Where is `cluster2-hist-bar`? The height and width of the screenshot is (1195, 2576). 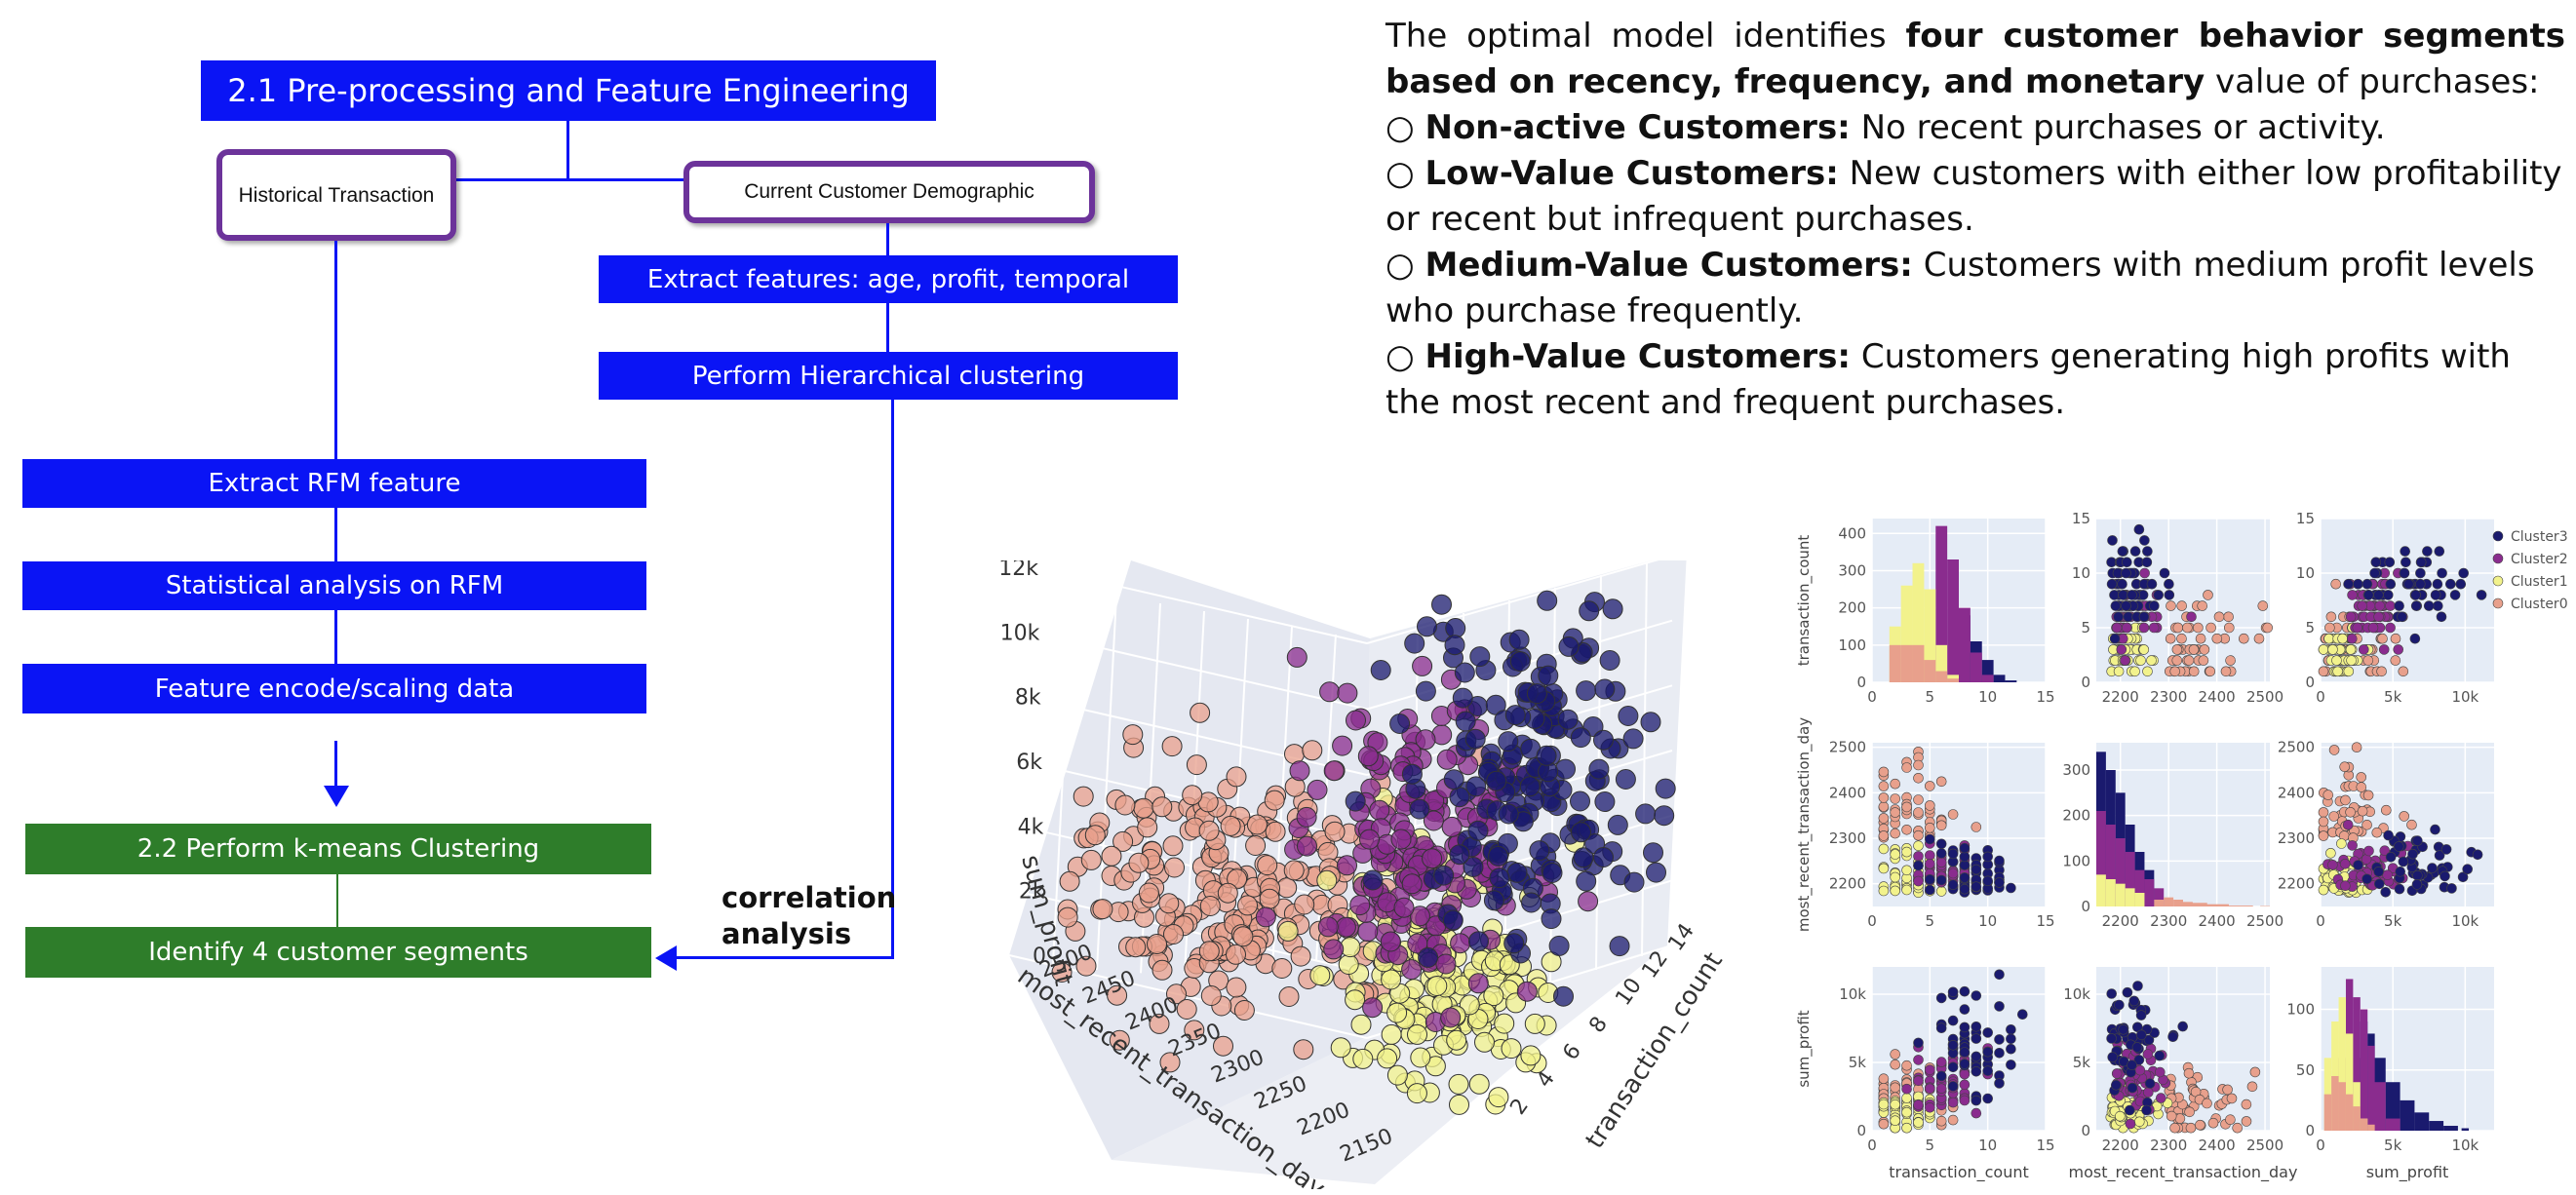 cluster2-hist-bar is located at coordinates (2120, 872).